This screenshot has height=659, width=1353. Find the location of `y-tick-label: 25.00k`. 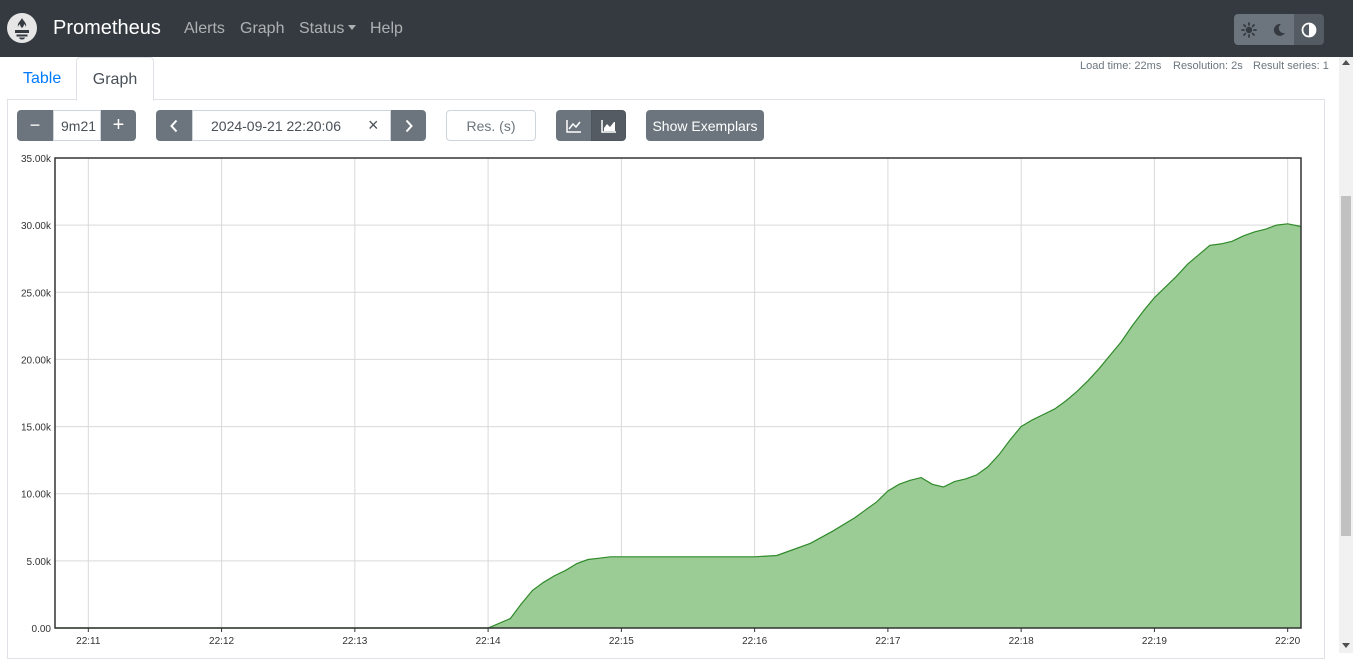

y-tick-label: 25.00k is located at coordinates (36, 293).